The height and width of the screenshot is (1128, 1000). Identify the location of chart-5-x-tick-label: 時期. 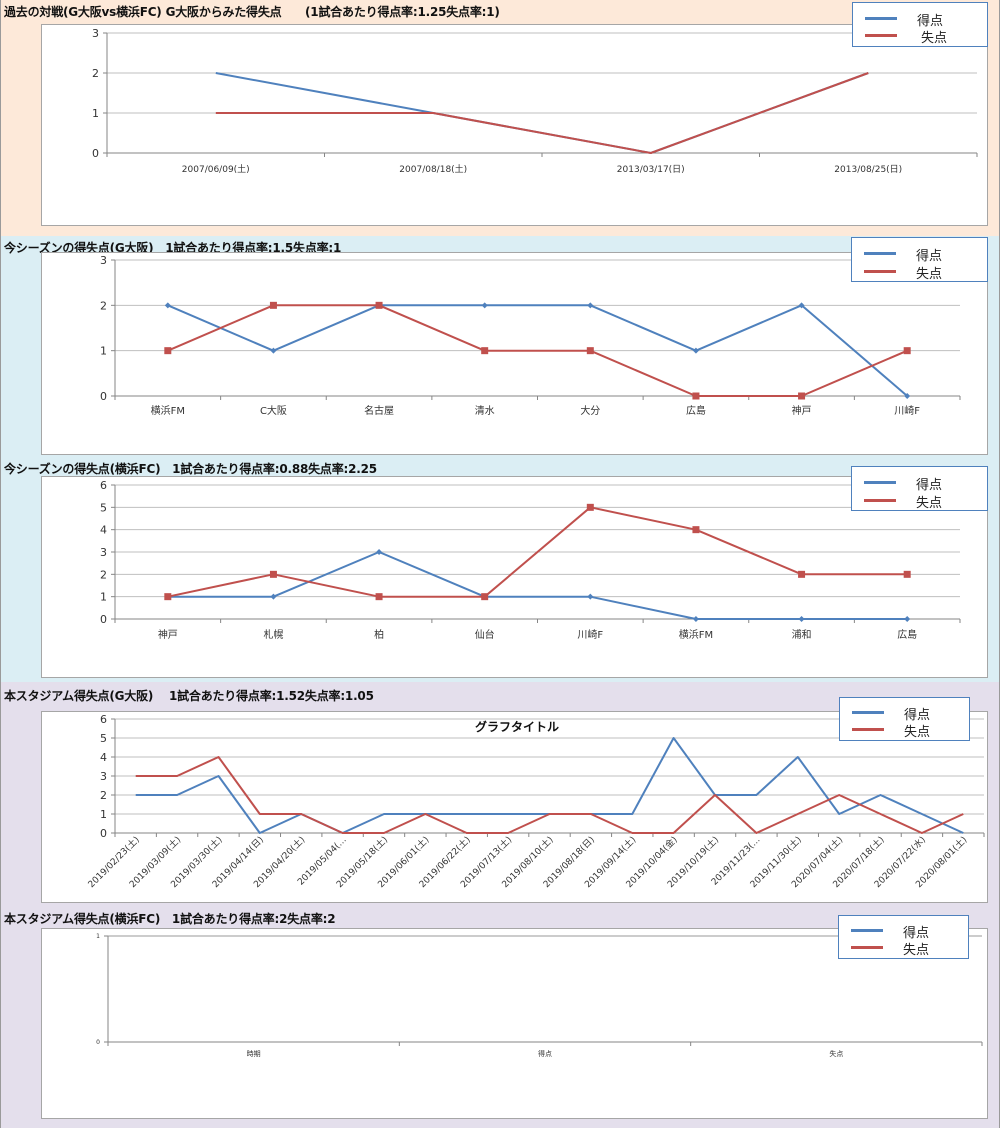
(254, 1054).